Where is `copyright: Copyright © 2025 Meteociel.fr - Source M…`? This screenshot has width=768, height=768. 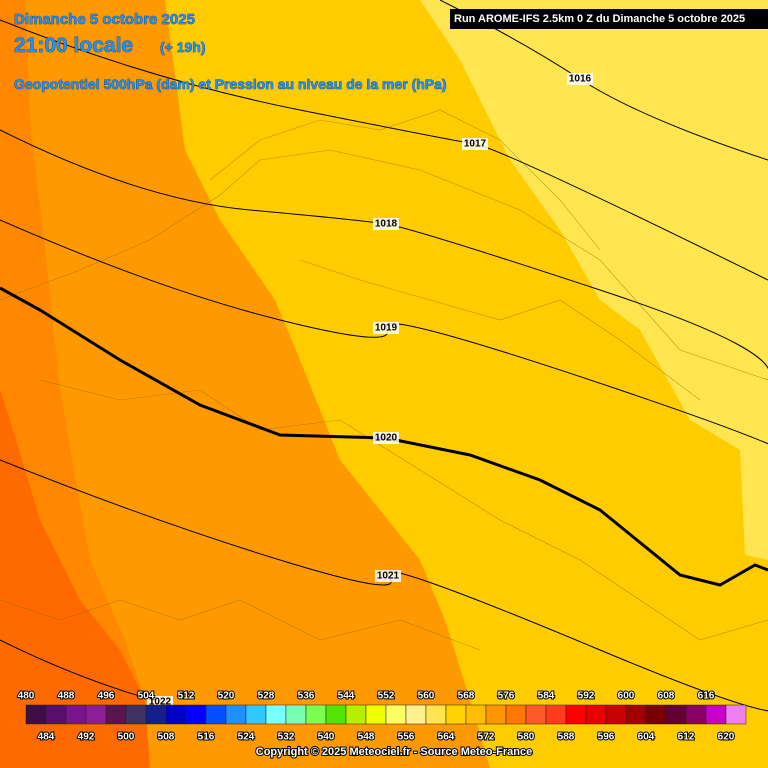
copyright: Copyright © 2025 Meteociel.fr - Source M… is located at coordinates (394, 752).